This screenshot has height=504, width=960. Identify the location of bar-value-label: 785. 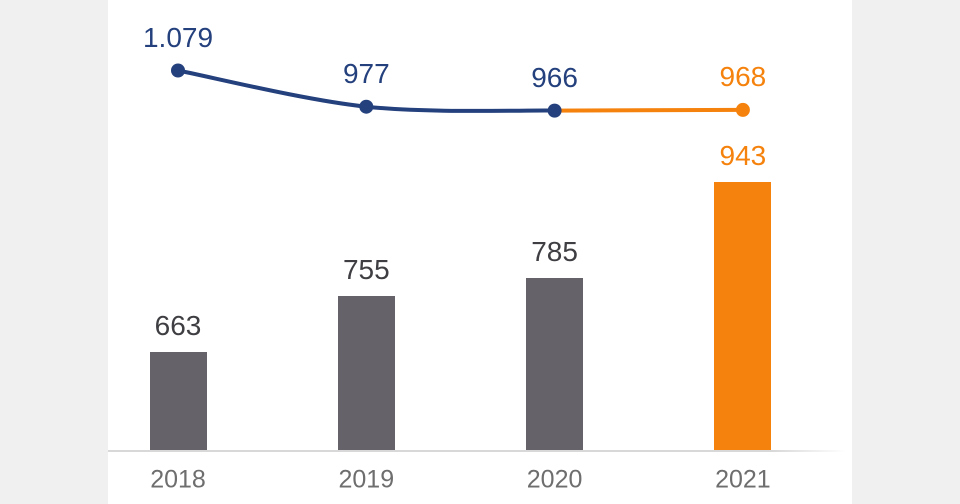
(554, 251).